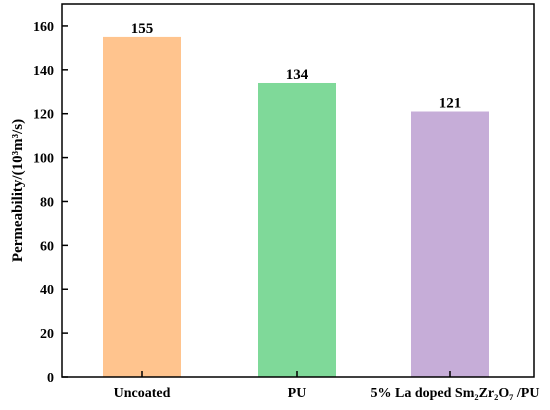 This screenshot has height=410, width=550. I want to click on bar-value-label: 155, so click(142, 29).